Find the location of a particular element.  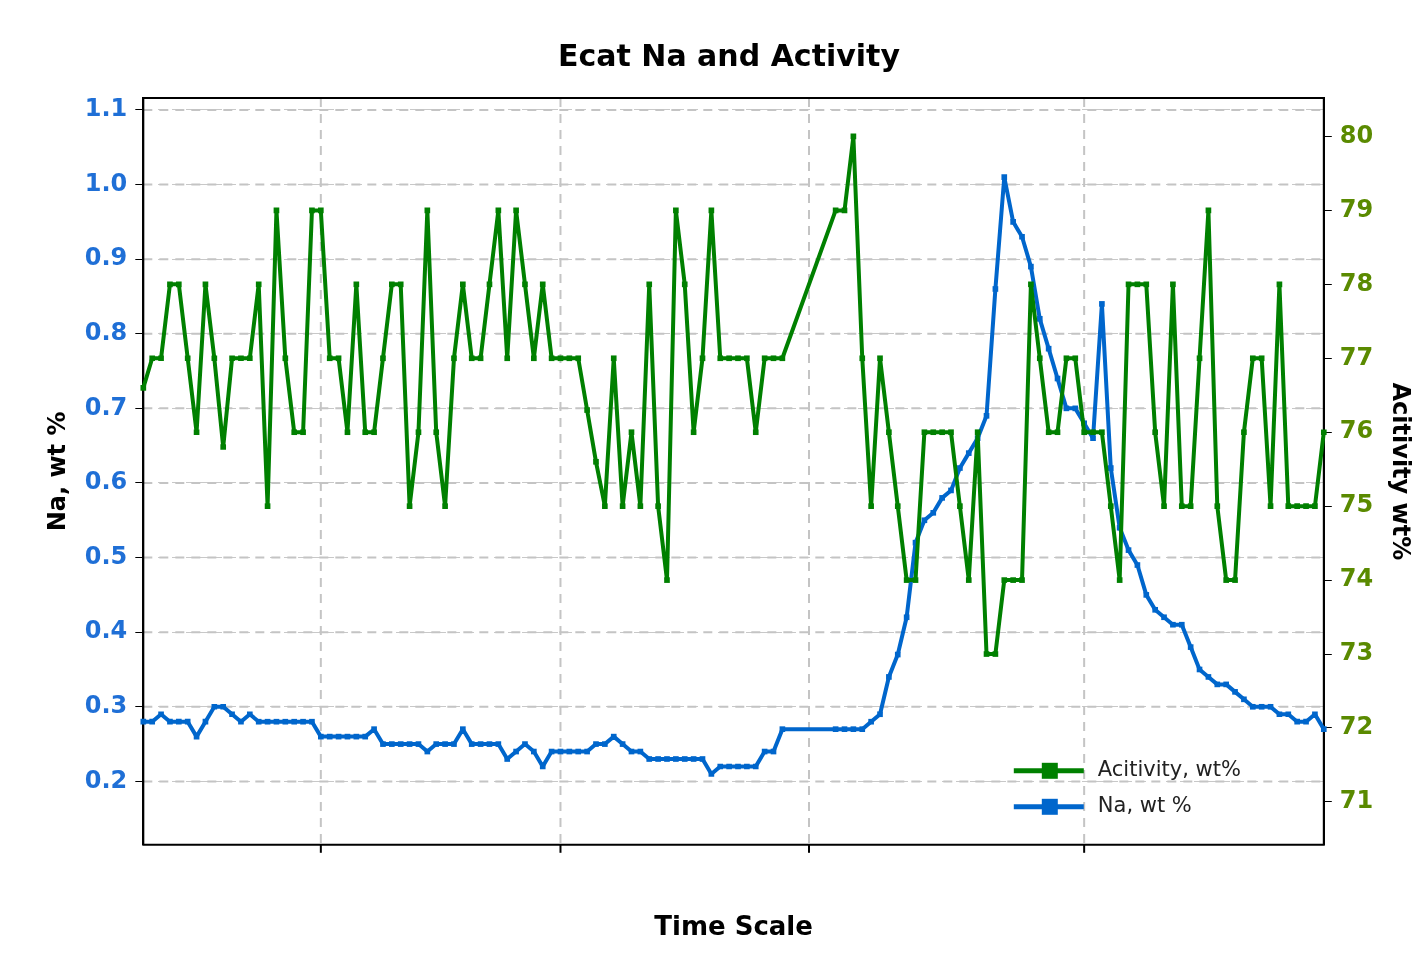

y-tick-label: 0.8 is located at coordinates (106, 331).